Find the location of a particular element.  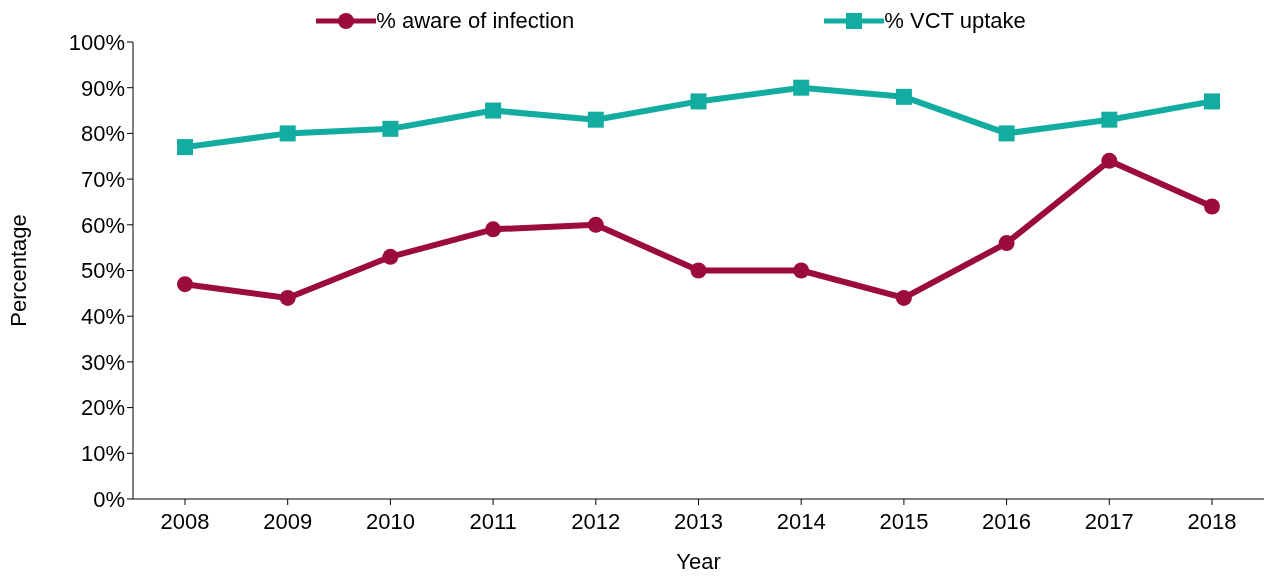

legend-label: % VCT uptake is located at coordinates (955, 21).